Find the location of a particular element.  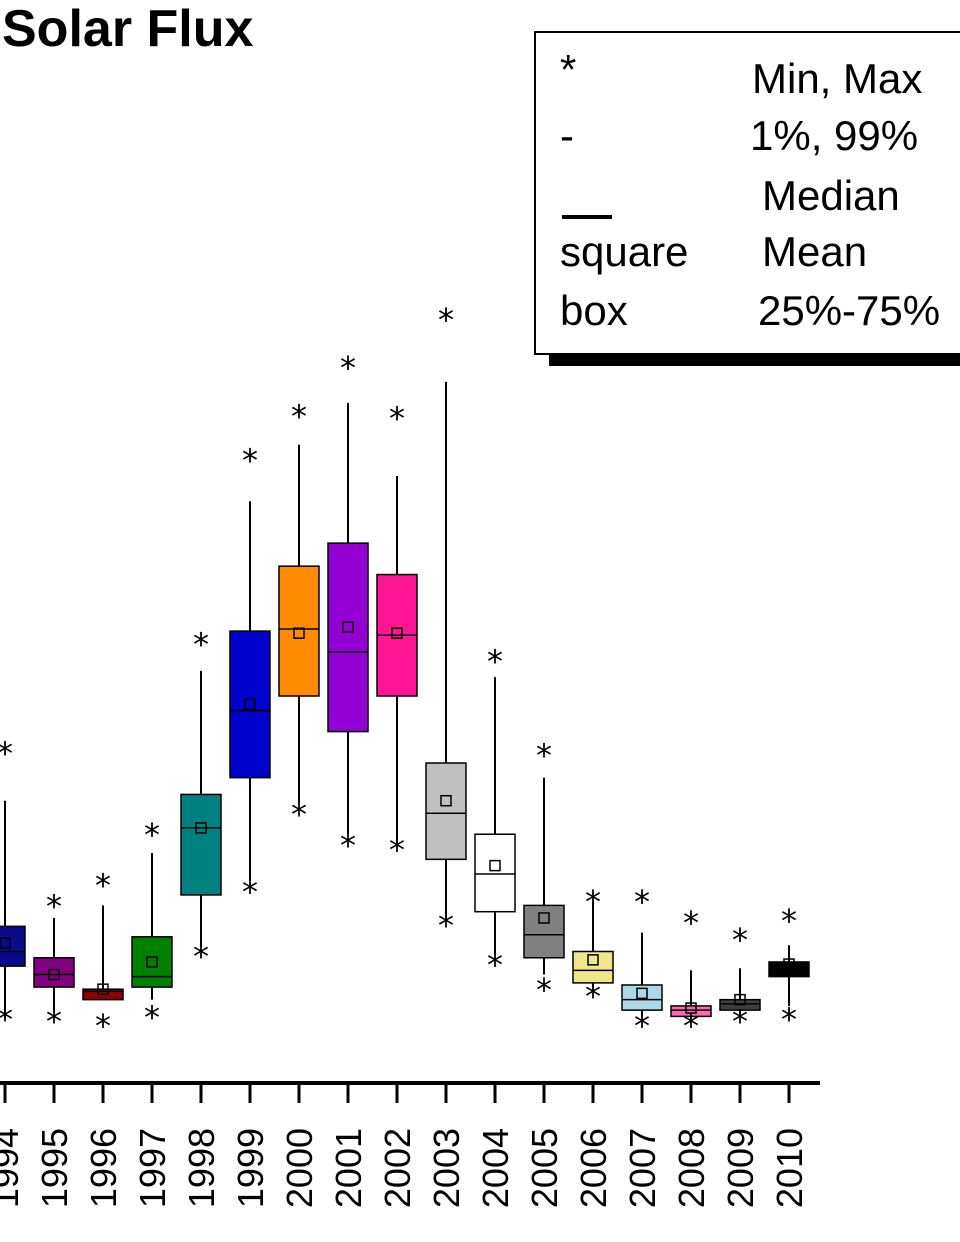

legend-symbol-percentiles: - is located at coordinates (567, 135).